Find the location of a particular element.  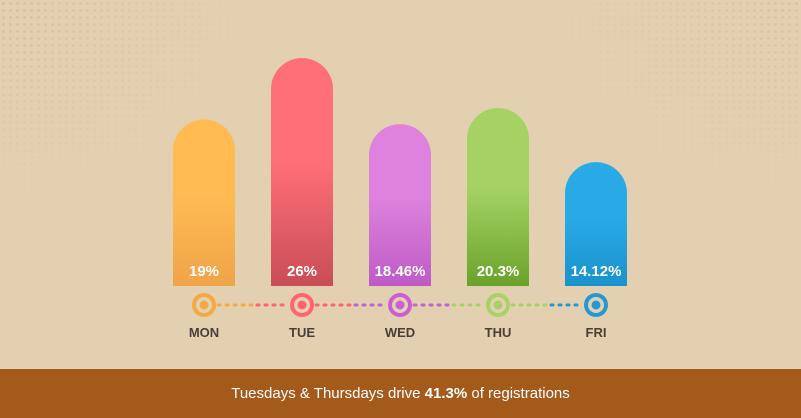

bar-thu is located at coordinates (498, 196).